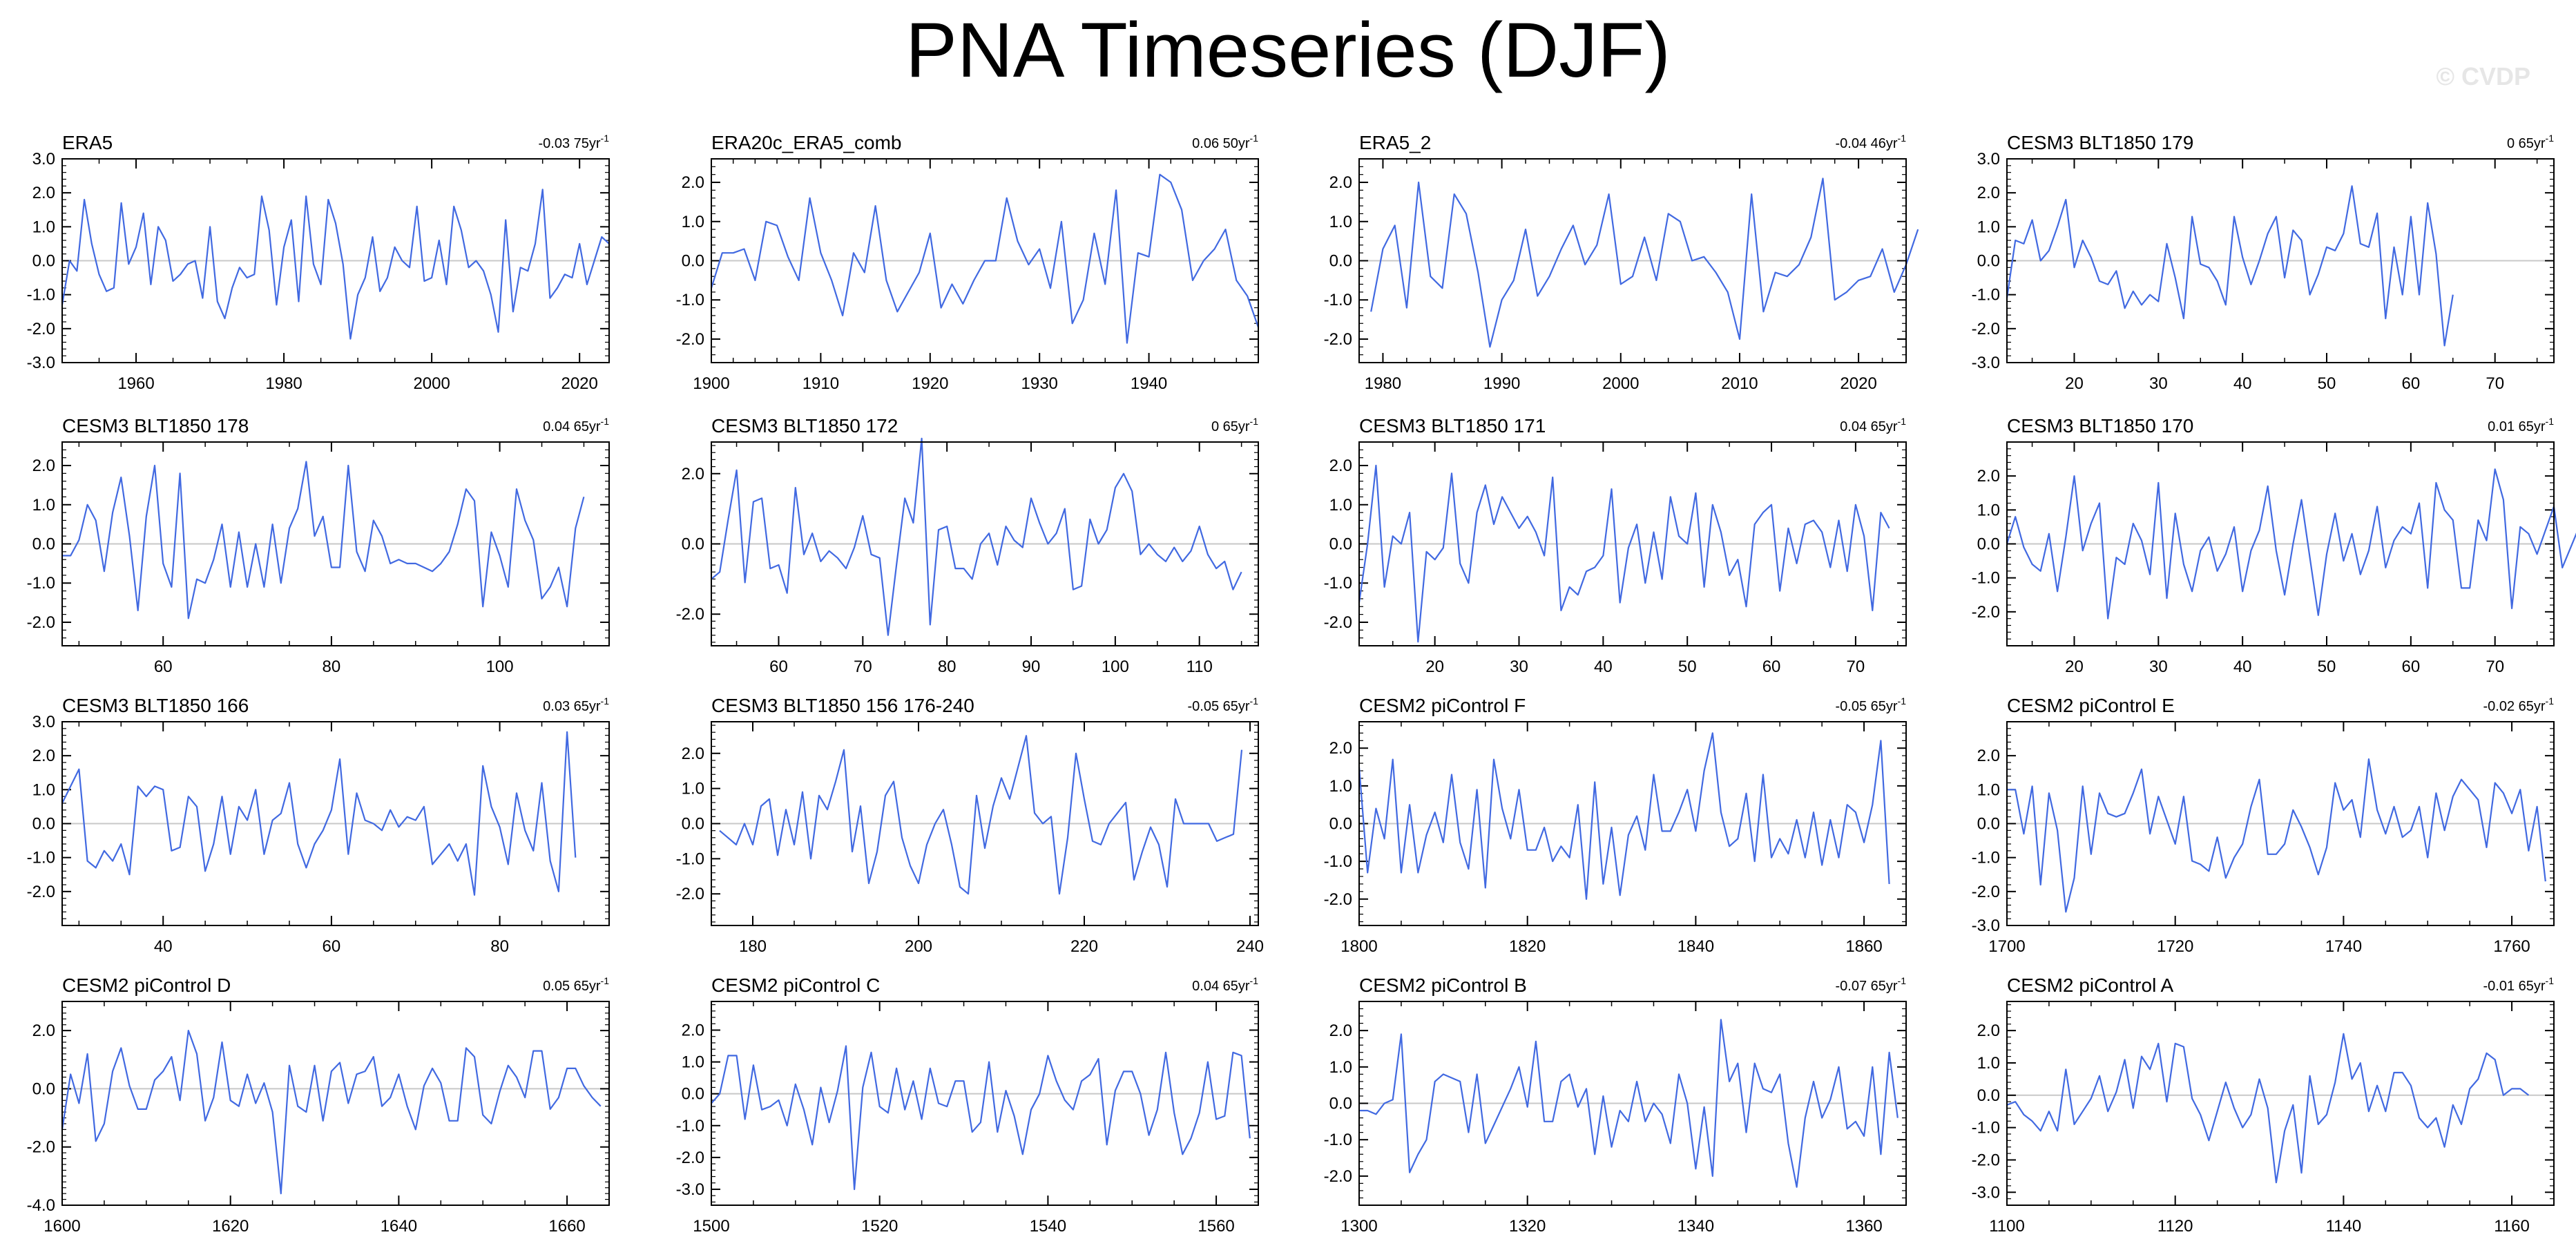  Describe the element at coordinates (1527, 946) in the screenshot. I see `x-tick-label: 1820` at that location.